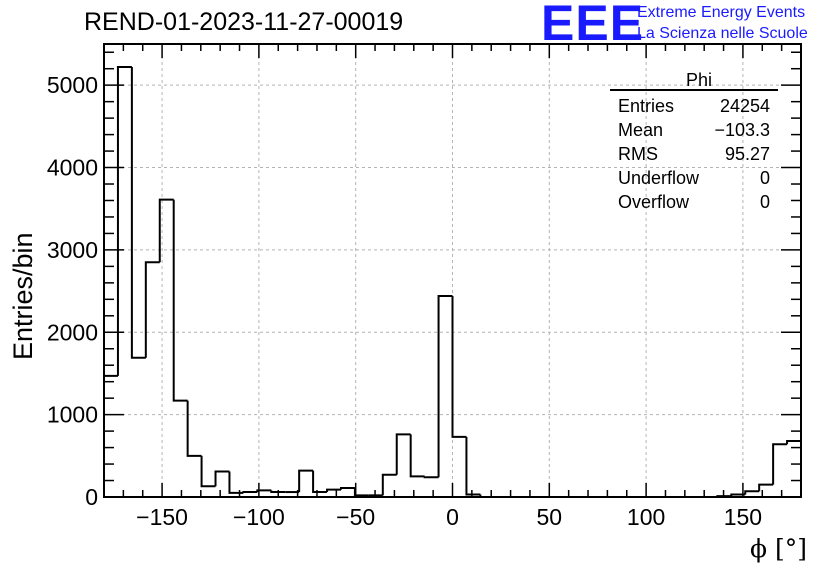  What do you see at coordinates (638, 154) in the screenshot?
I see `stats-label: RMS` at bounding box center [638, 154].